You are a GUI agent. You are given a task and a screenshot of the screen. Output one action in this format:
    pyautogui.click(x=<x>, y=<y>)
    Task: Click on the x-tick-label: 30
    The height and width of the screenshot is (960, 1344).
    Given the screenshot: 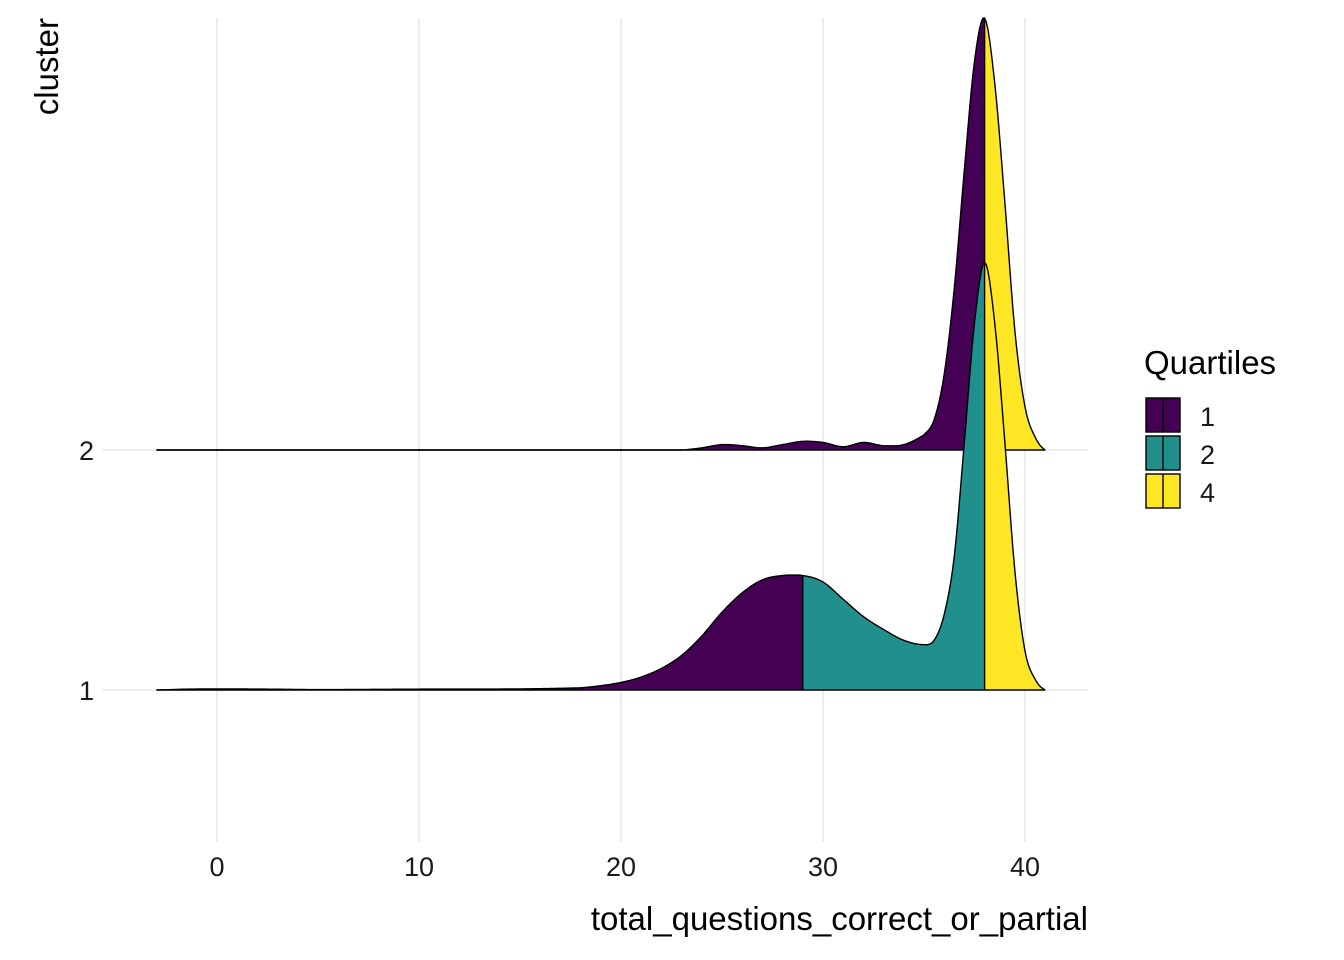 What is the action you would take?
    pyautogui.click(x=823, y=867)
    